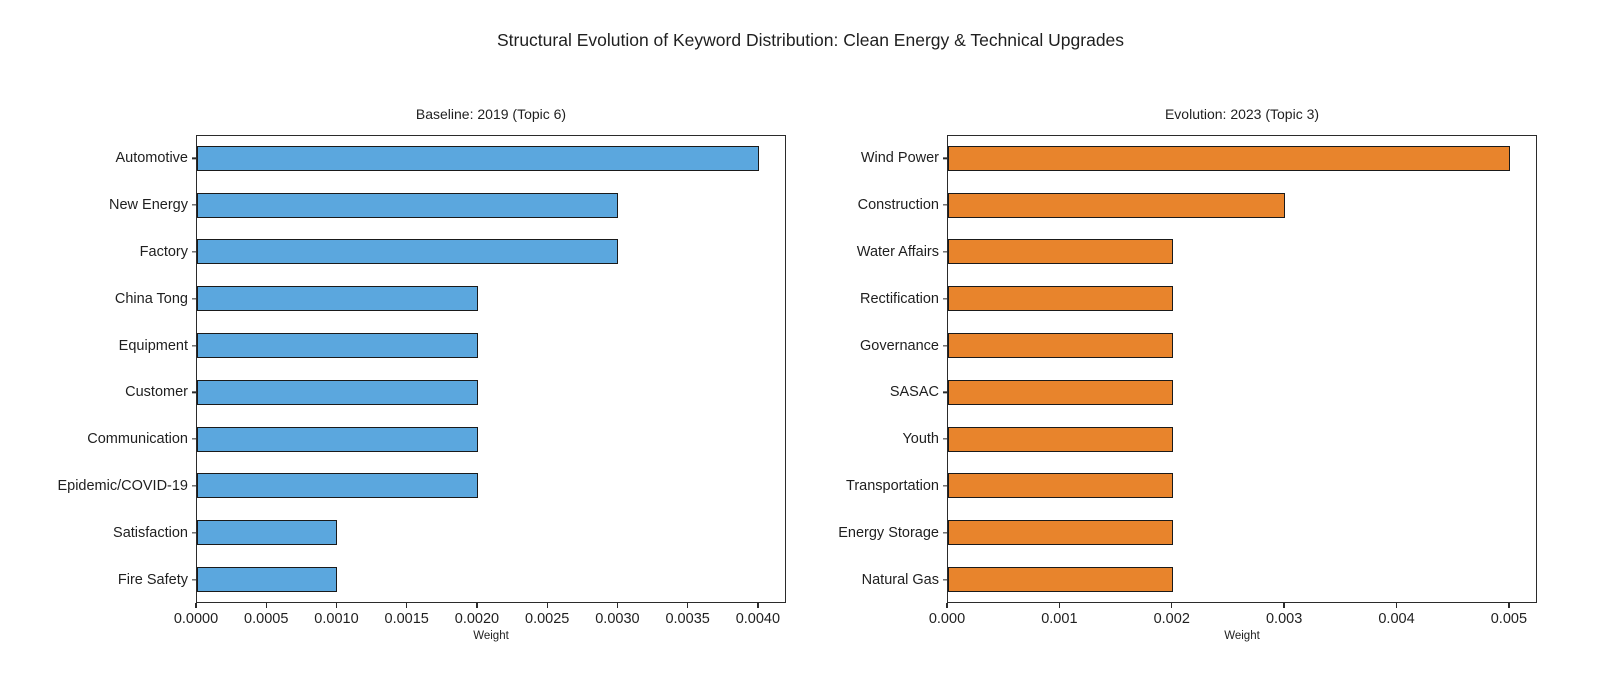 Image resolution: width=1621 pixels, height=700 pixels. I want to click on x-tick-label: 0.0025, so click(547, 619).